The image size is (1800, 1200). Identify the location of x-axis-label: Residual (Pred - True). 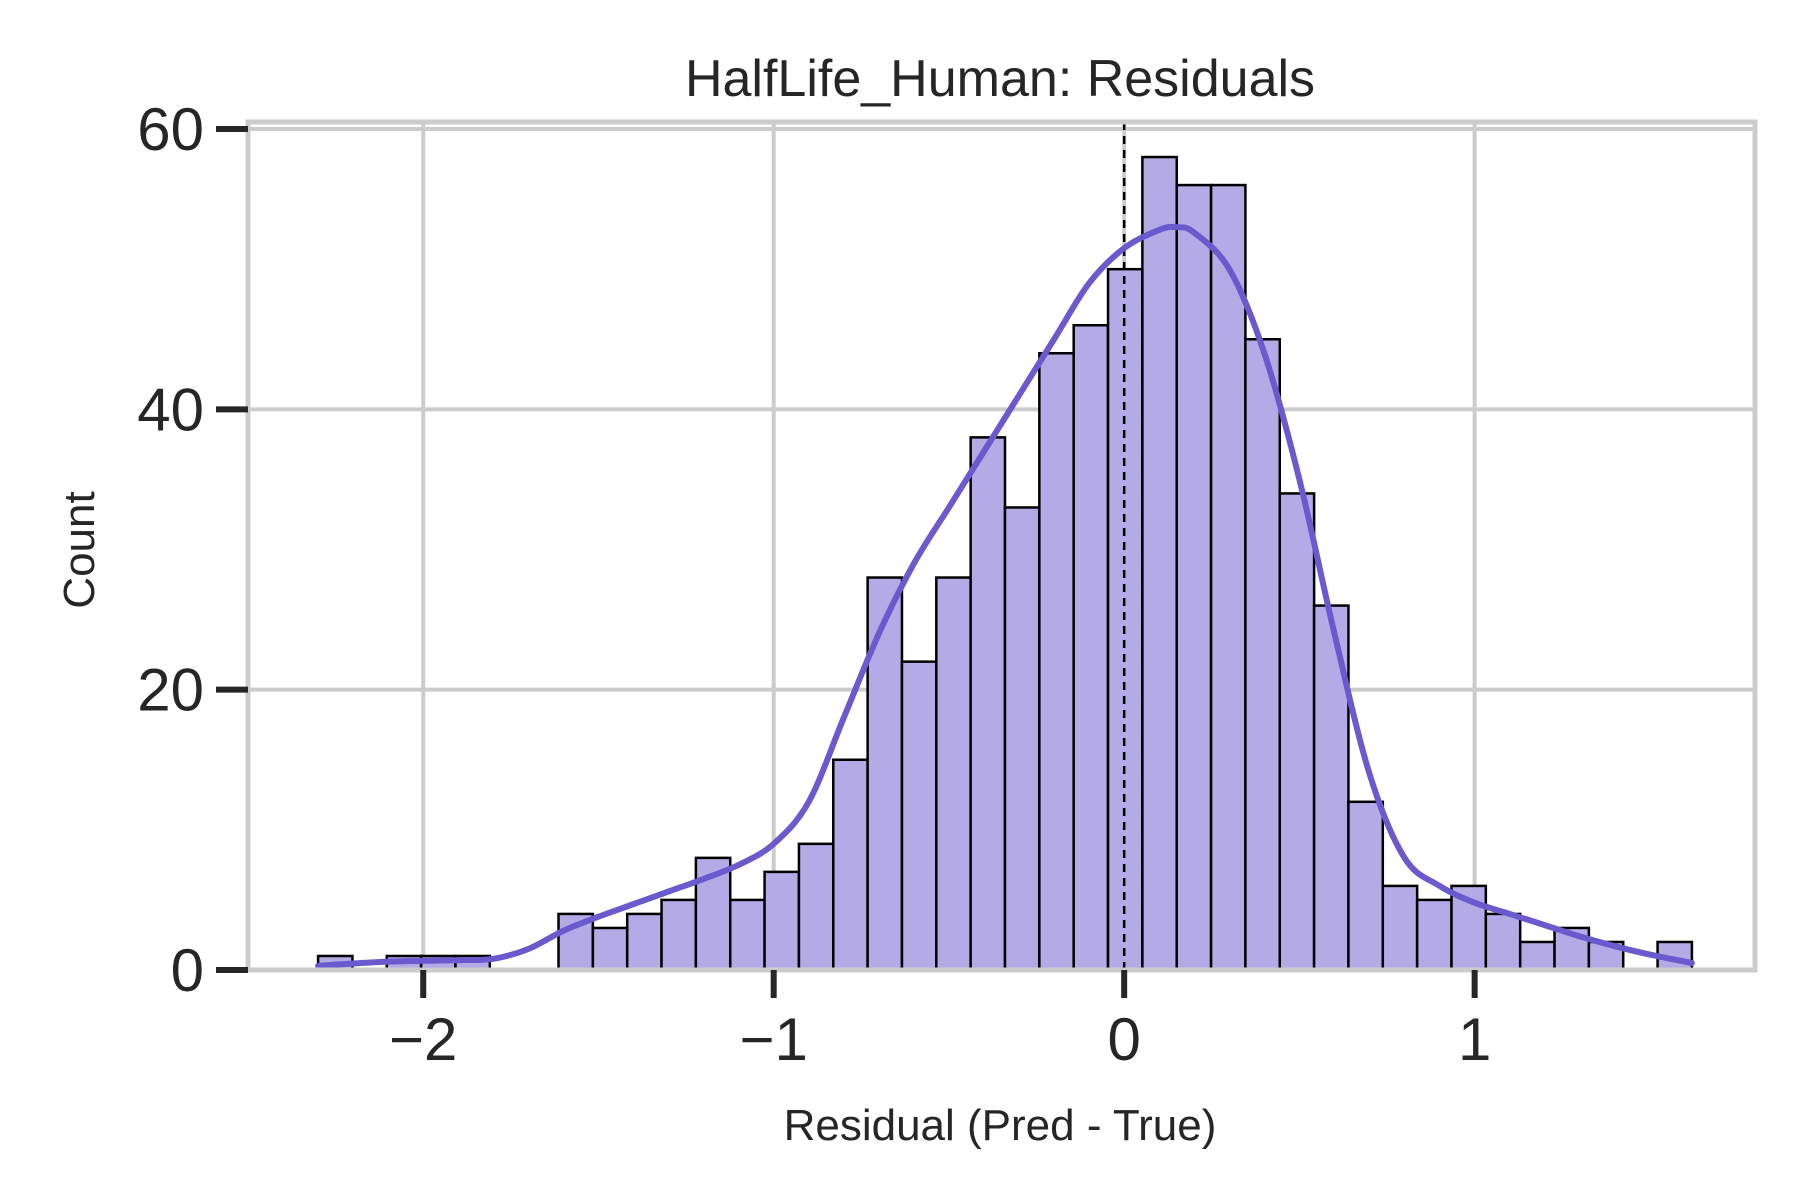
(1000, 1125).